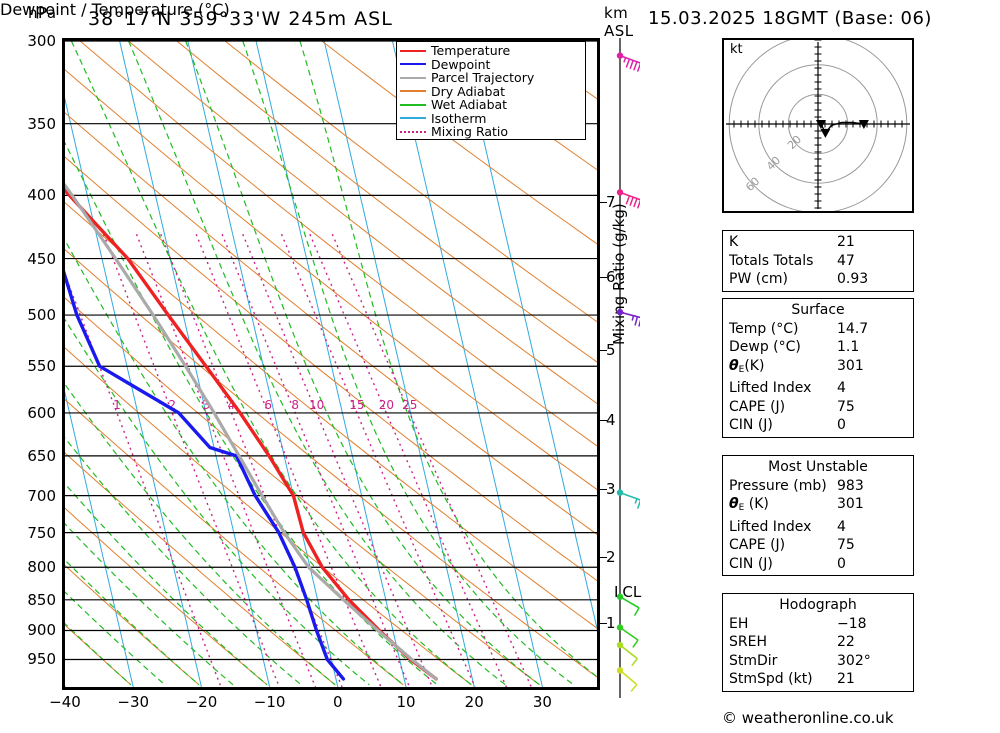  I want to click on legend-label: Parcel Trajectory, so click(483, 78).